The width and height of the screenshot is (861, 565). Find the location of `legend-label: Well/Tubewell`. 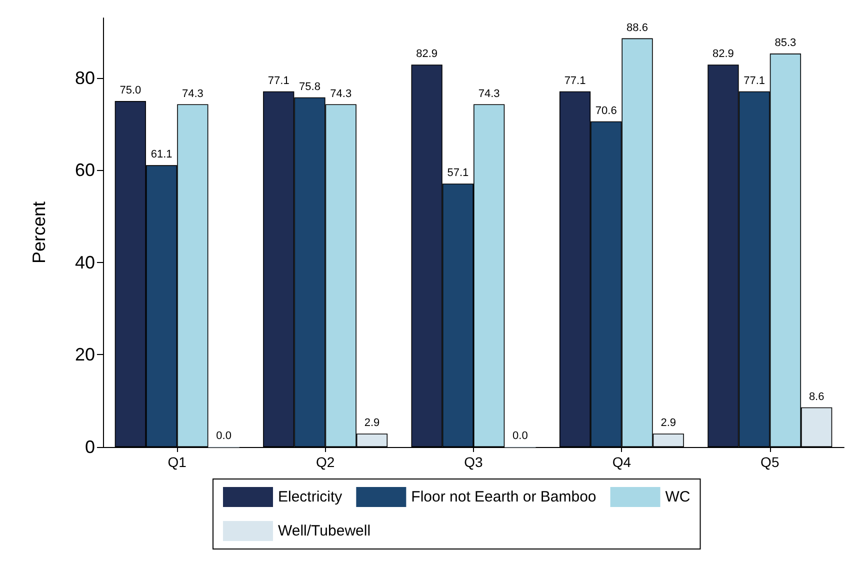

legend-label: Well/Tubewell is located at coordinates (324, 531).